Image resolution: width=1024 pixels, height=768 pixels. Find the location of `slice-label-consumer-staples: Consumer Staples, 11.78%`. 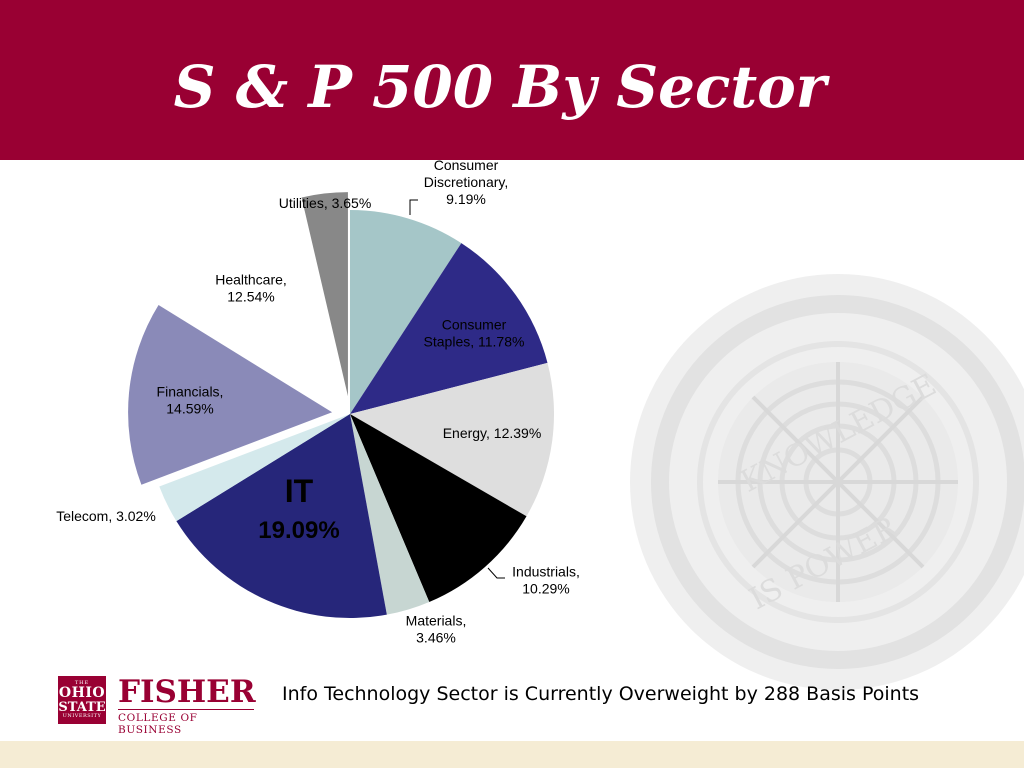

slice-label-consumer-staples: Consumer Staples, 11.78% is located at coordinates (474, 333).